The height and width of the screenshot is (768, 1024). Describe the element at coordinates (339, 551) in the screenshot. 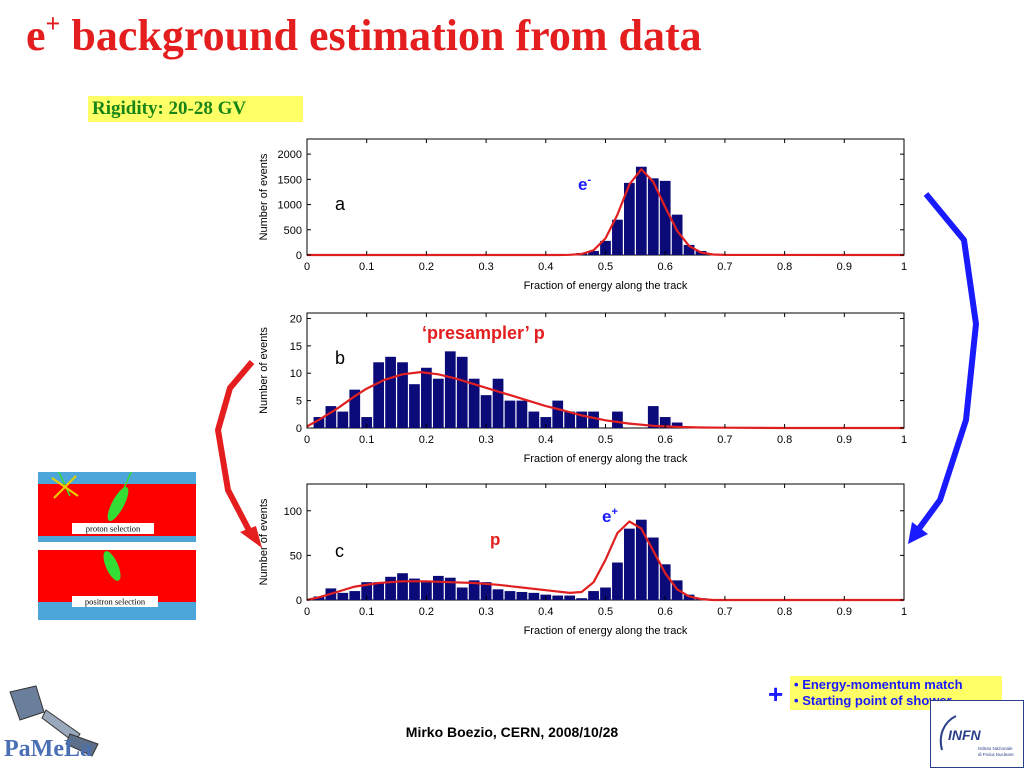

I see `panel-label-c: c` at that location.